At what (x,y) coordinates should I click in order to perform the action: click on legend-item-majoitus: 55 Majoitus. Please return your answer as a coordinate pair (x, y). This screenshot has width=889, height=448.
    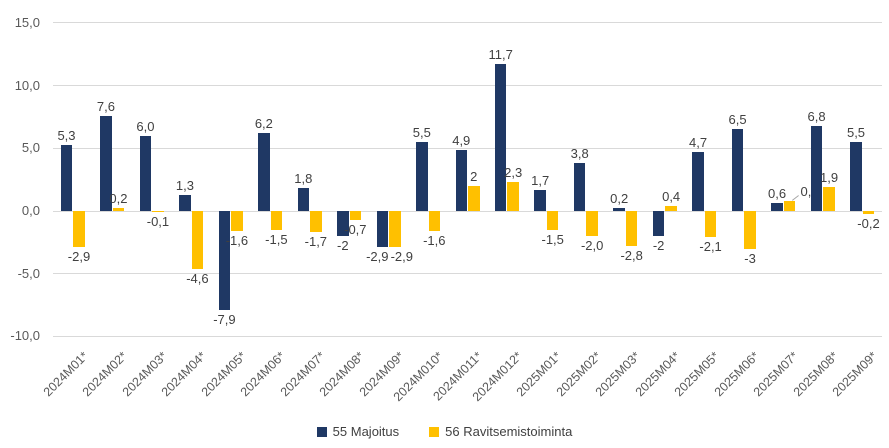
    Looking at the image, I should click on (358, 431).